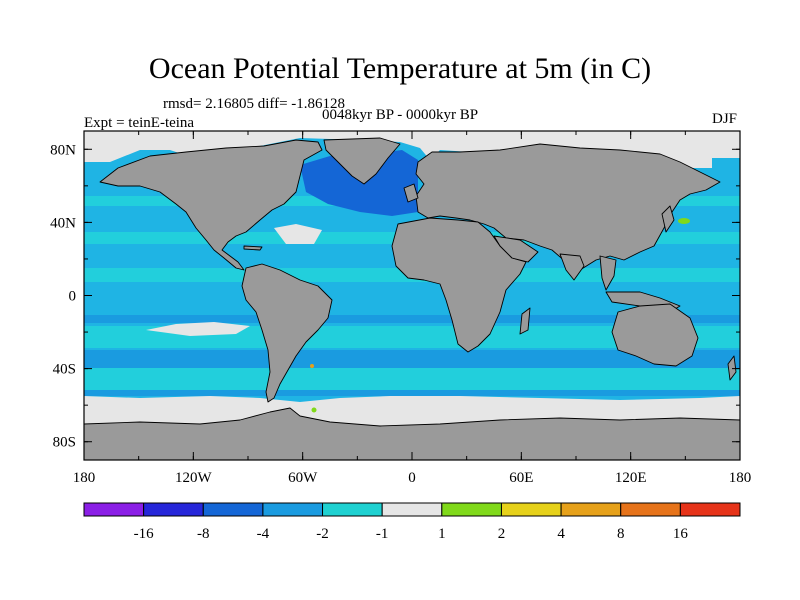  I want to click on arctic-ice, so click(412, 149).